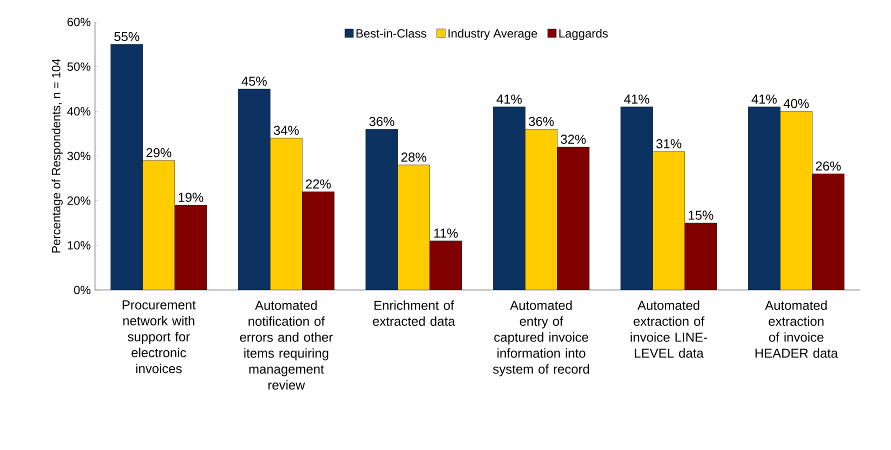 This screenshot has height=450, width=891. What do you see at coordinates (159, 337) in the screenshot?
I see `x-tick-label: Procurement network with support for electronic invoices` at bounding box center [159, 337].